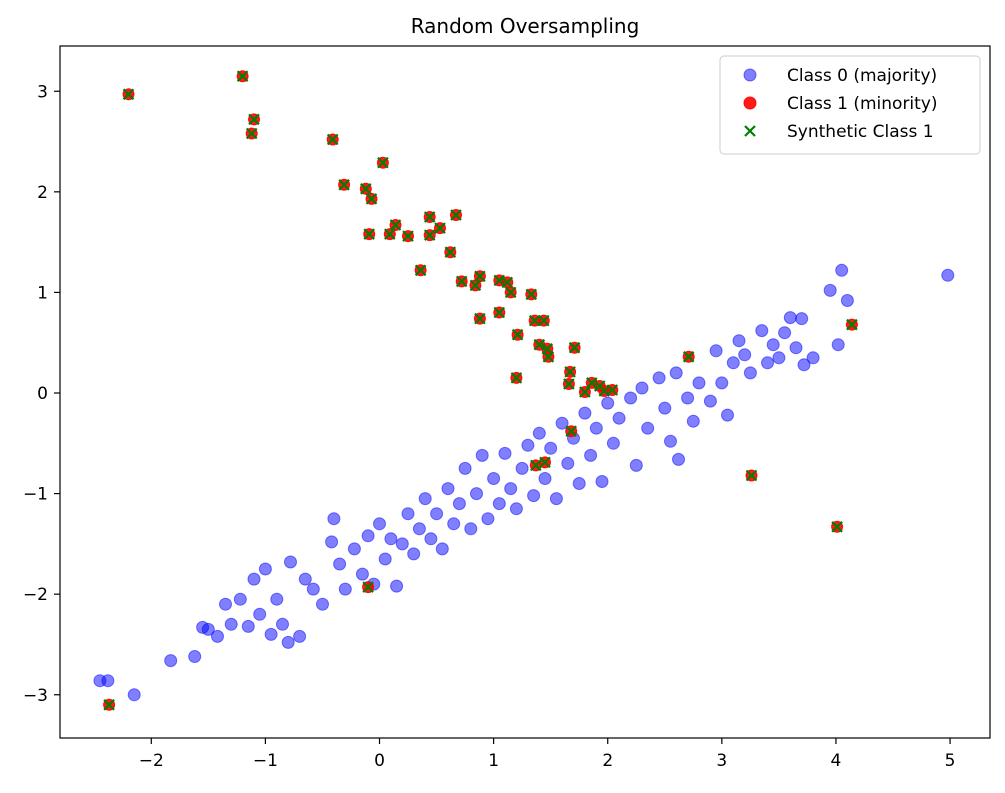 The width and height of the screenshot is (1005, 793). I want to click on x-tick-label: 5, so click(950, 761).